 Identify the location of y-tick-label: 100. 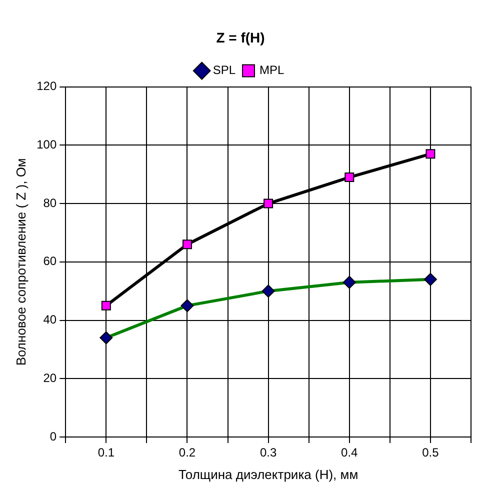
(46, 144).